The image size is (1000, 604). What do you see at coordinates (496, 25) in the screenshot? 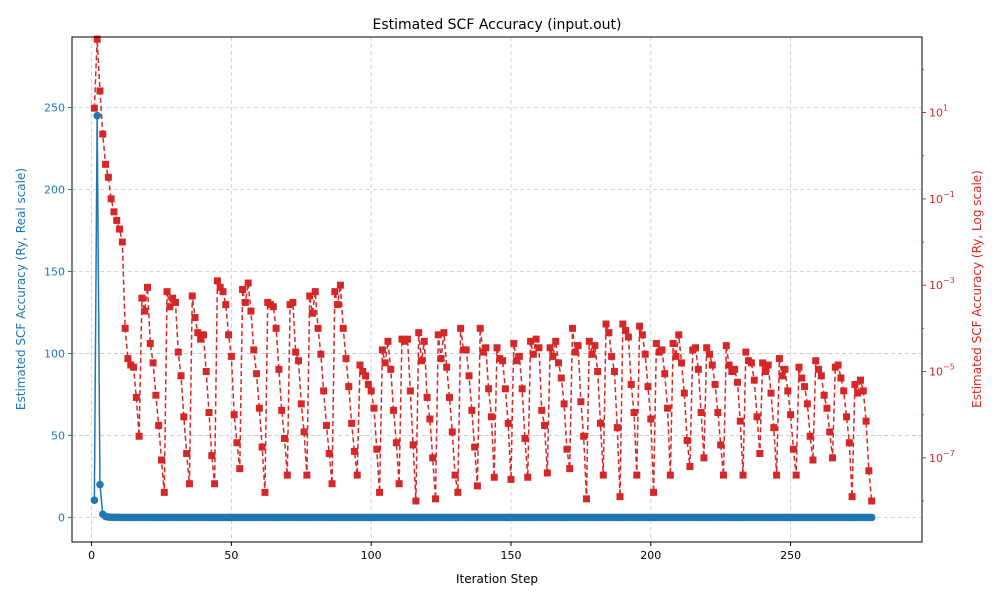
I see `chart-title: Estimated SCF Accuracy (input.out)` at bounding box center [496, 25].